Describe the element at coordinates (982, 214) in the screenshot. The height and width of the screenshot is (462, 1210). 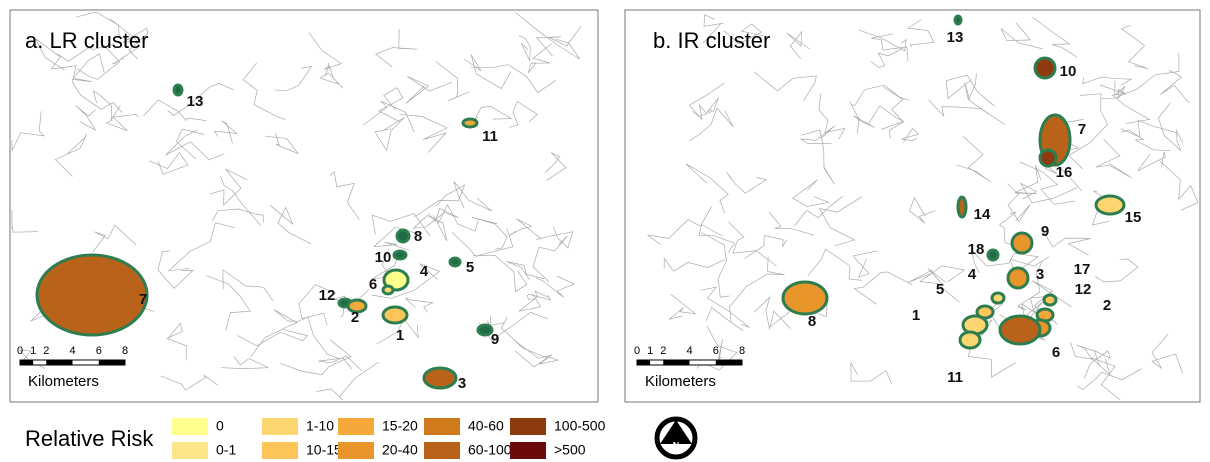
I see `cluster-label: 14` at that location.